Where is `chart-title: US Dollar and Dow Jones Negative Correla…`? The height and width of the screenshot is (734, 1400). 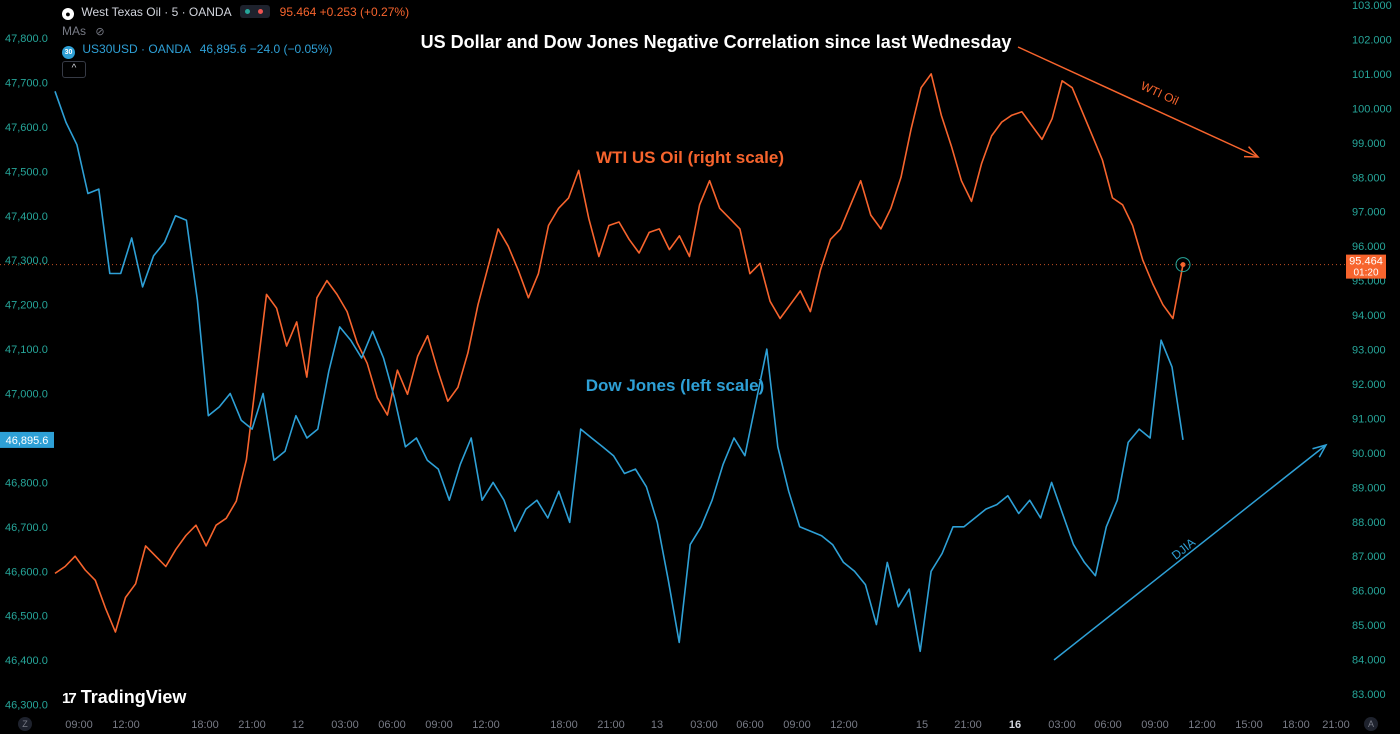
chart-title: US Dollar and Dow Jones Negative Correla… is located at coordinates (716, 42).